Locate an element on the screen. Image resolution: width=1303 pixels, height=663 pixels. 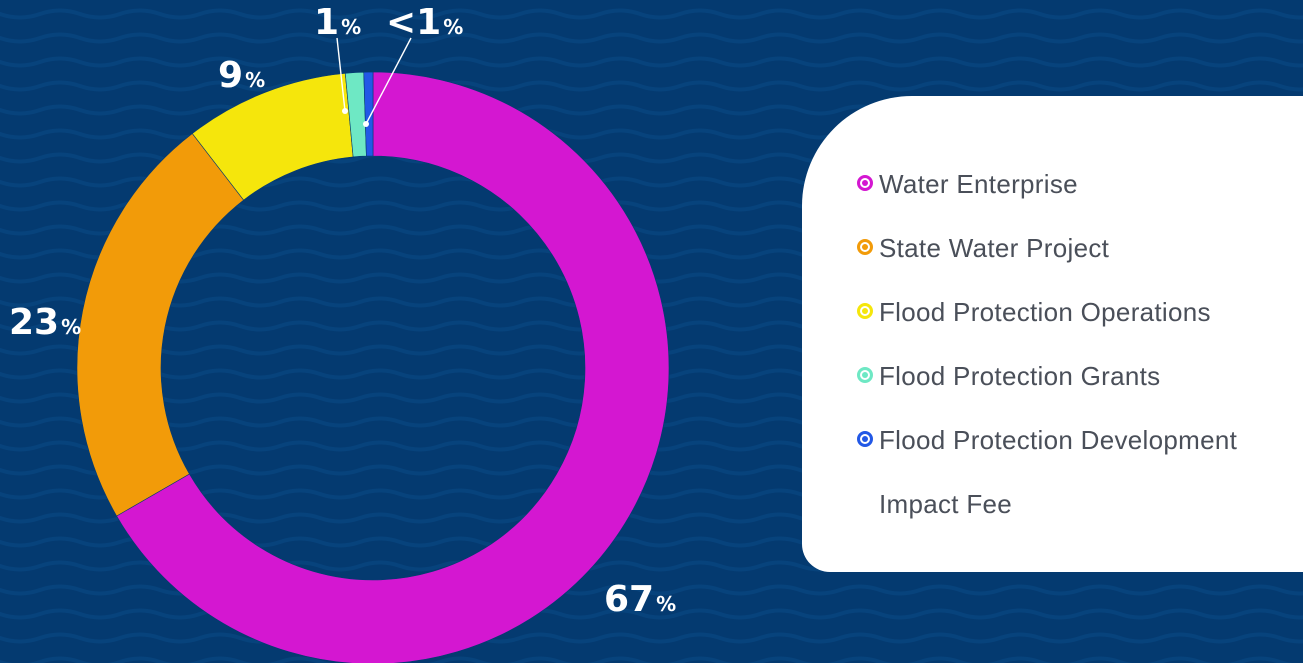
value-label-0: 67% is located at coordinates (640, 599).